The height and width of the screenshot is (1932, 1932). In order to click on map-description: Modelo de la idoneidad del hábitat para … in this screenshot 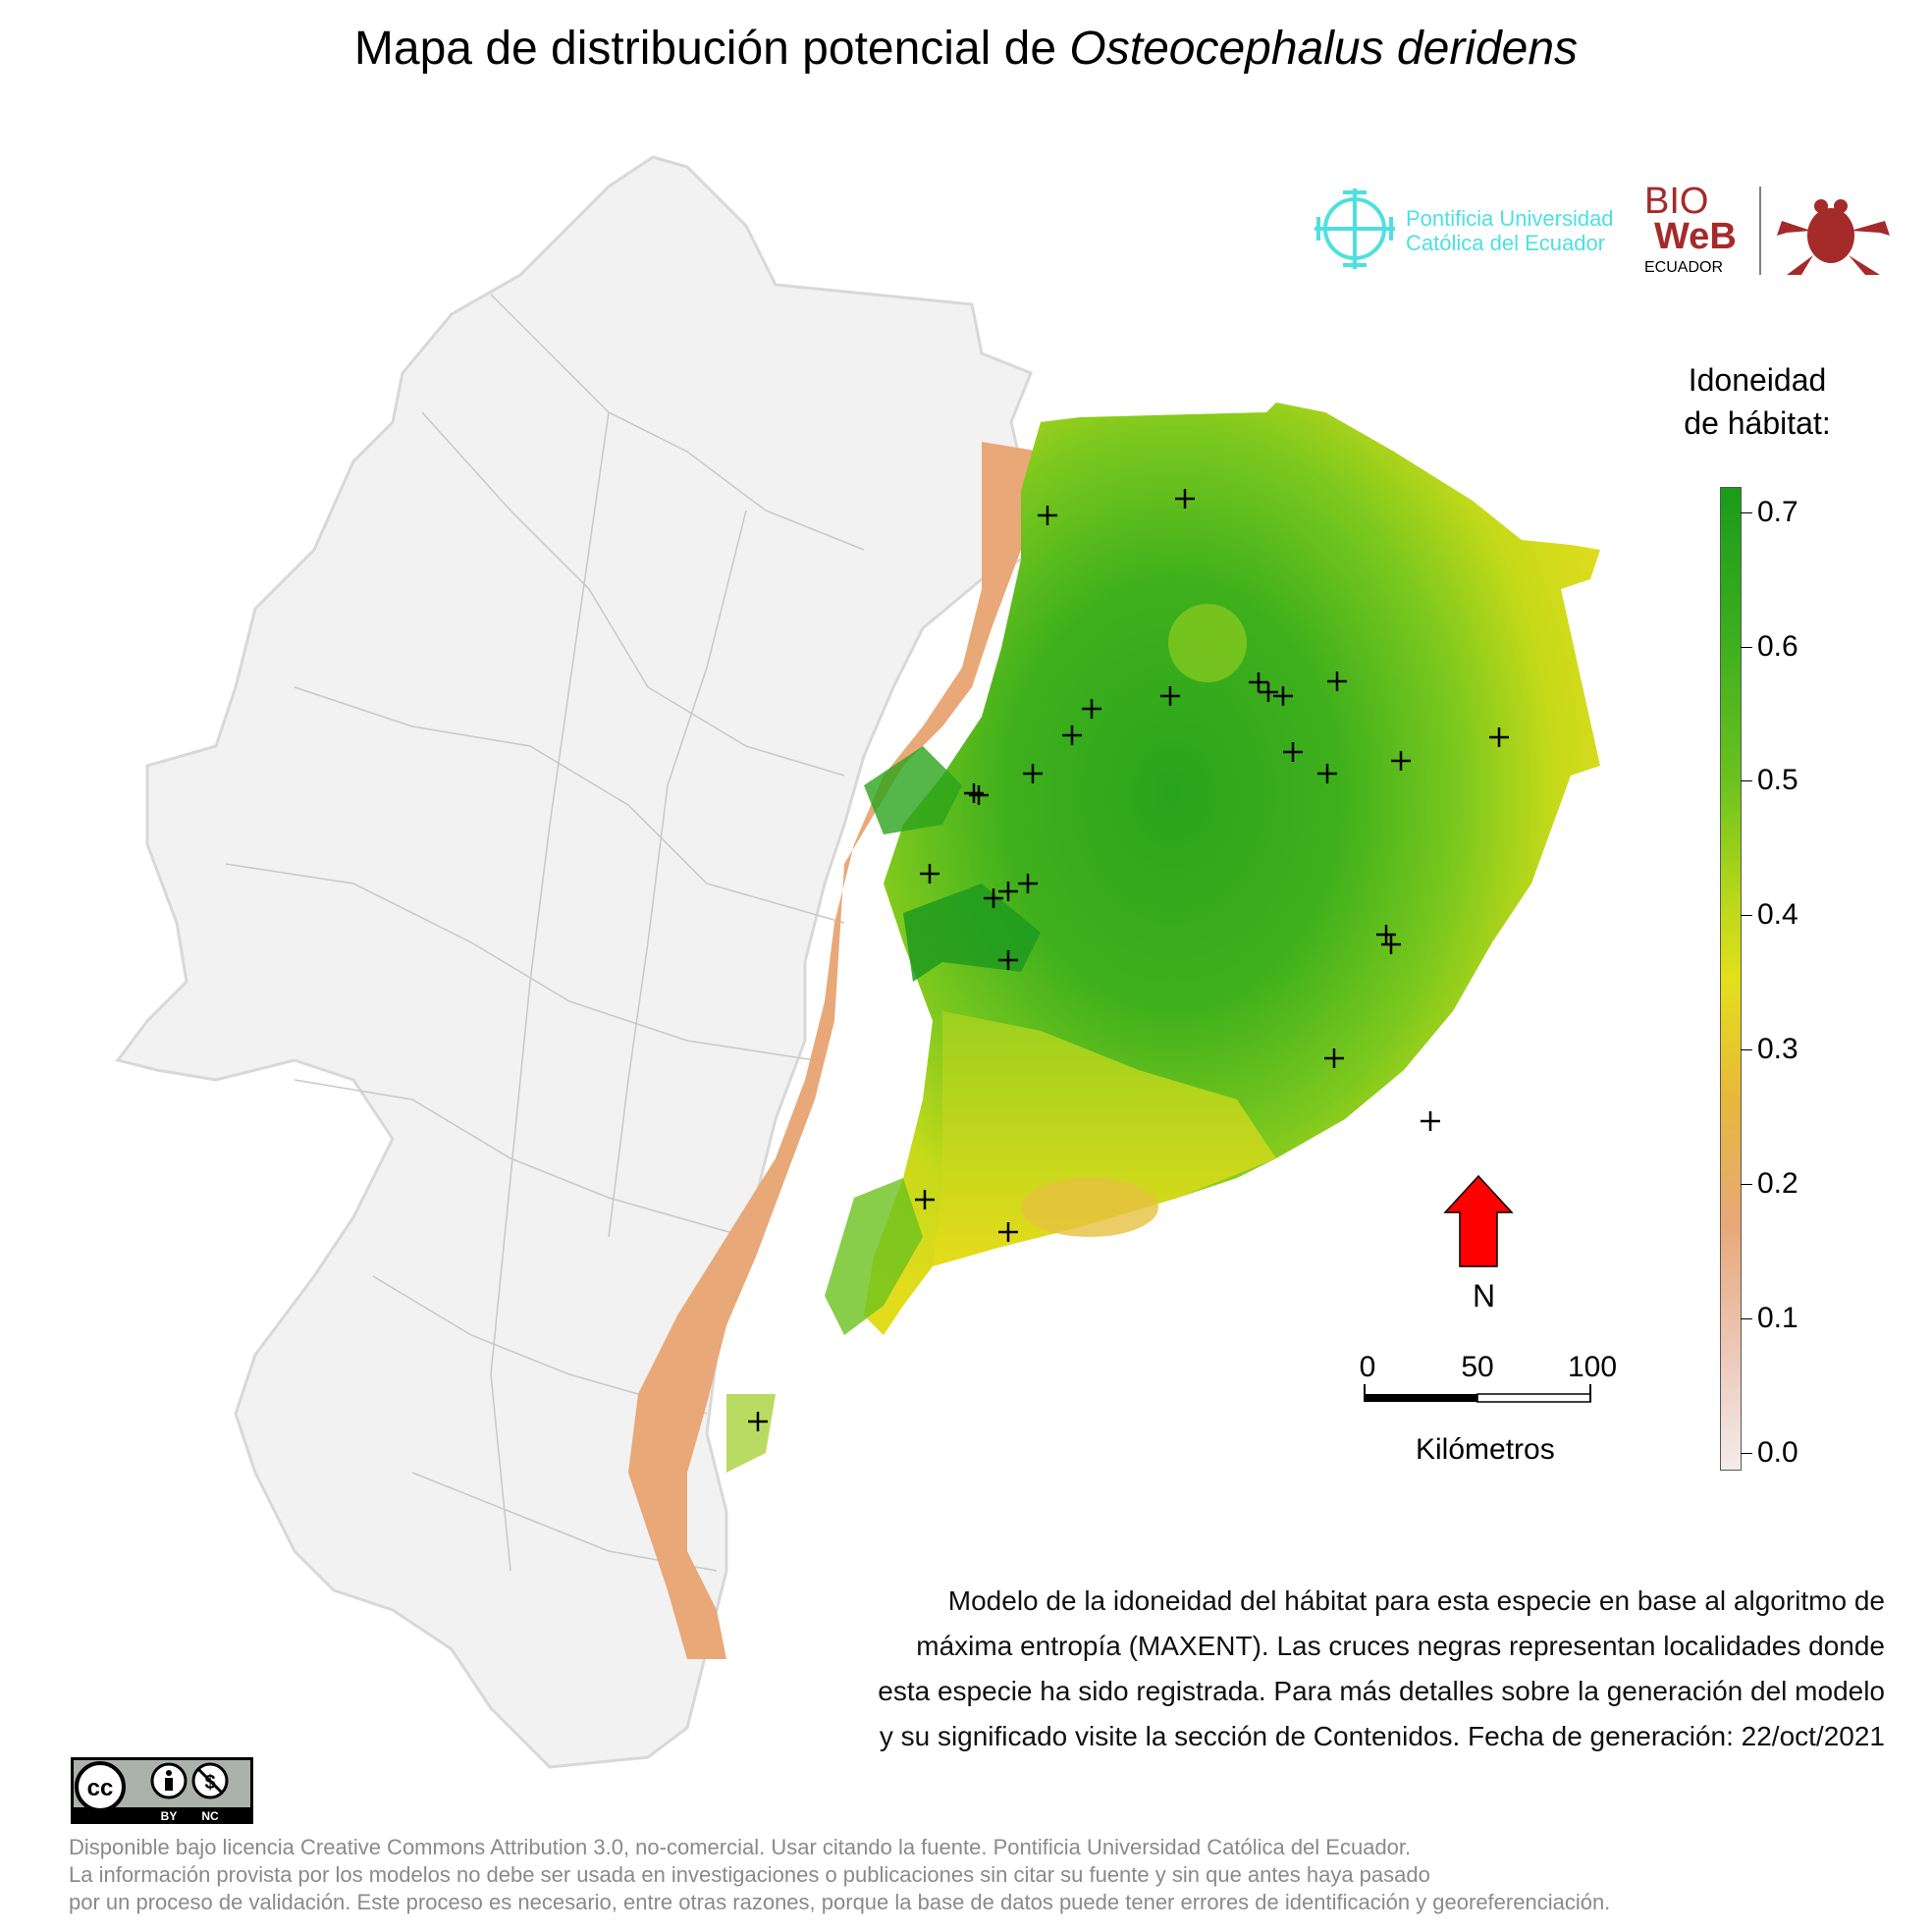, I will do `click(1286, 1669)`.